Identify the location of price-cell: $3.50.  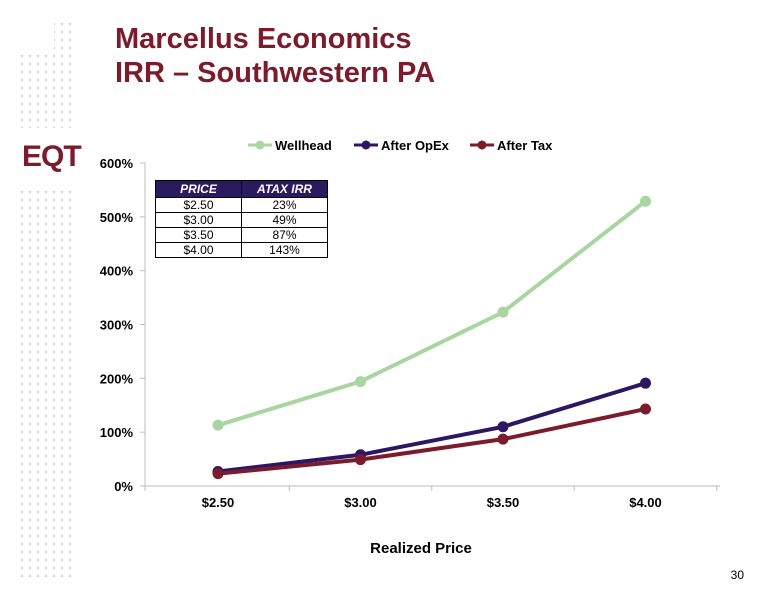
(198, 235).